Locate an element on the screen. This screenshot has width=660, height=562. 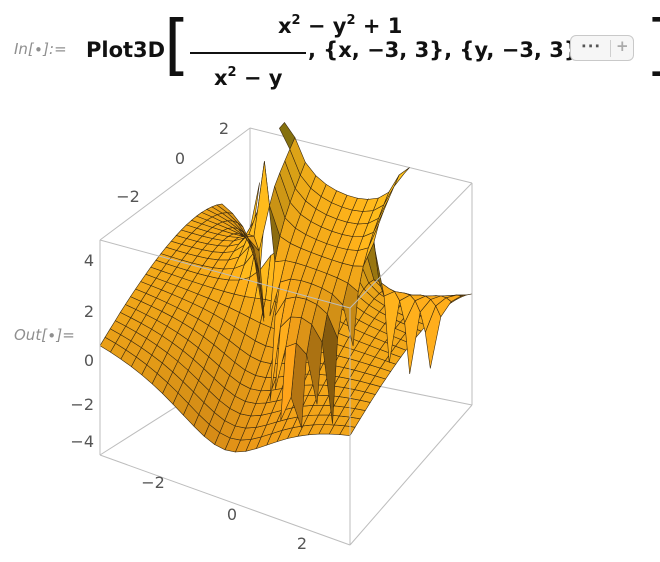
numerator: x2 − y2 + 1 is located at coordinates (340, 25).